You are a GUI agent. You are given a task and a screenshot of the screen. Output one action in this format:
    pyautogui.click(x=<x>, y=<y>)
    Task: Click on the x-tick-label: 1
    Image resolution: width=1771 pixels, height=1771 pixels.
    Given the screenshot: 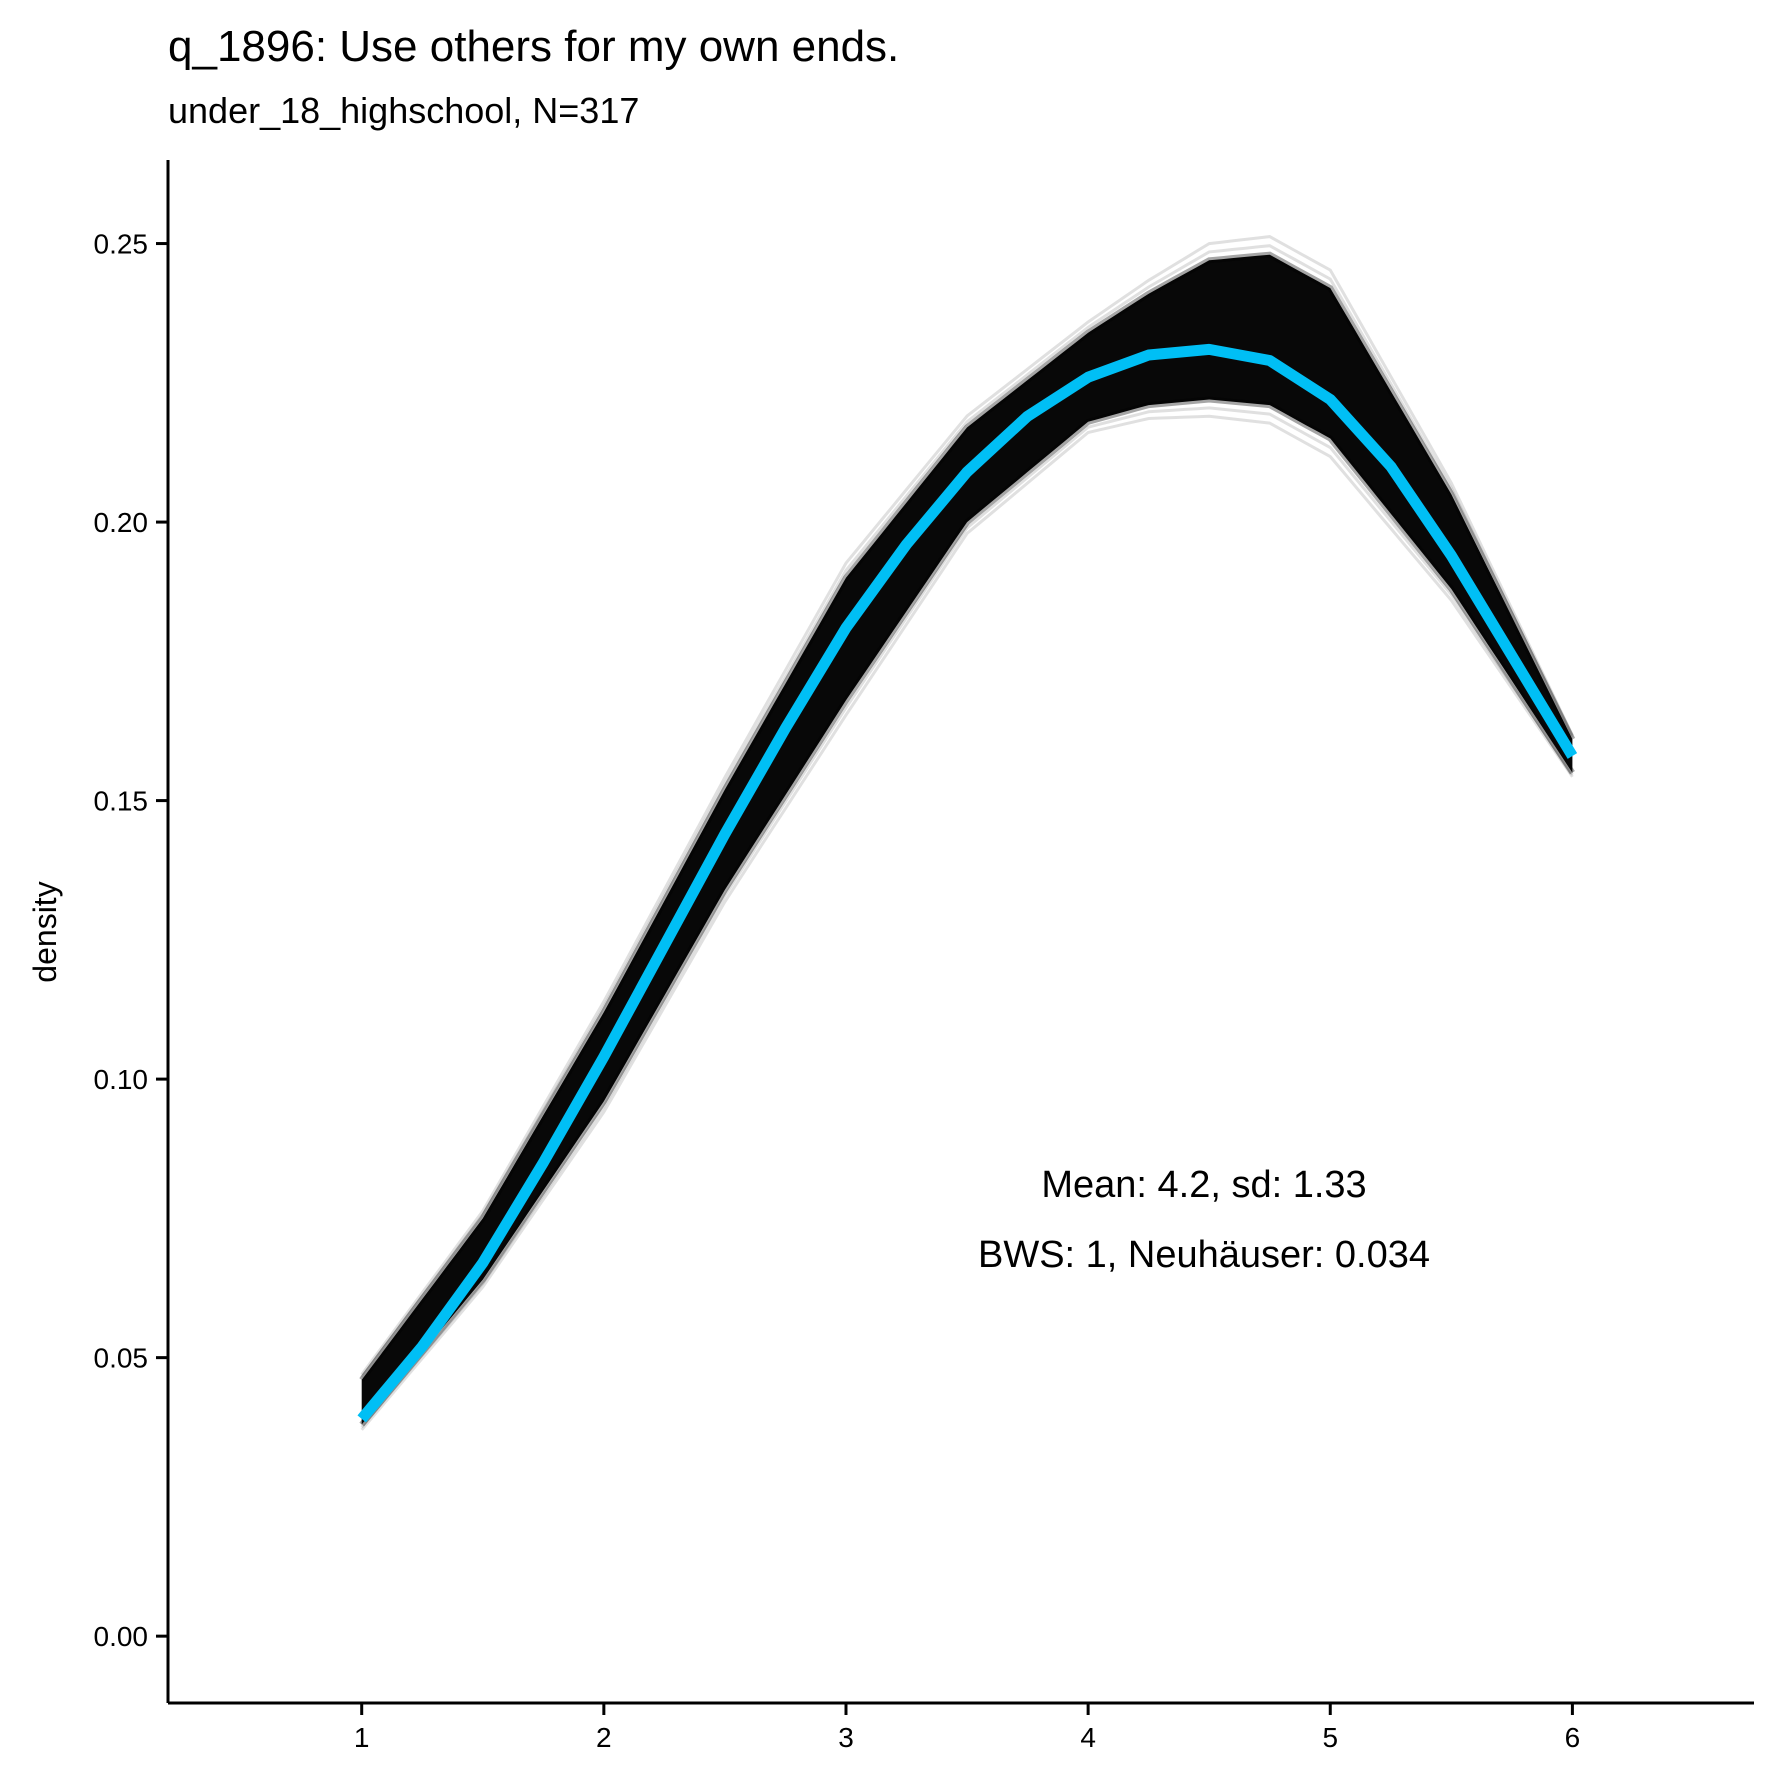 What is the action you would take?
    pyautogui.click(x=362, y=1737)
    